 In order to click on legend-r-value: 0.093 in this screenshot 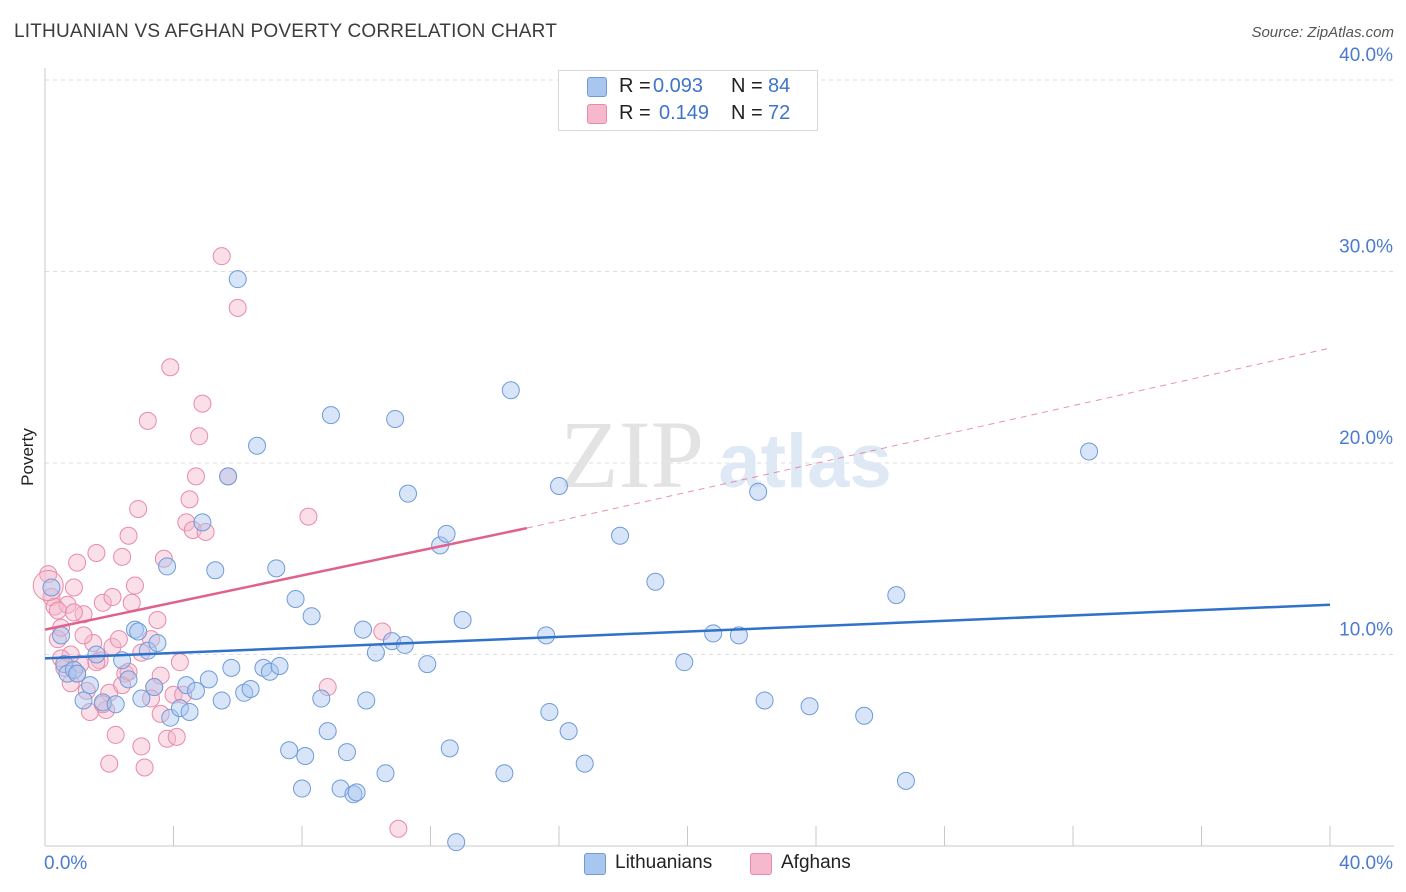, I will do `click(678, 86)`.